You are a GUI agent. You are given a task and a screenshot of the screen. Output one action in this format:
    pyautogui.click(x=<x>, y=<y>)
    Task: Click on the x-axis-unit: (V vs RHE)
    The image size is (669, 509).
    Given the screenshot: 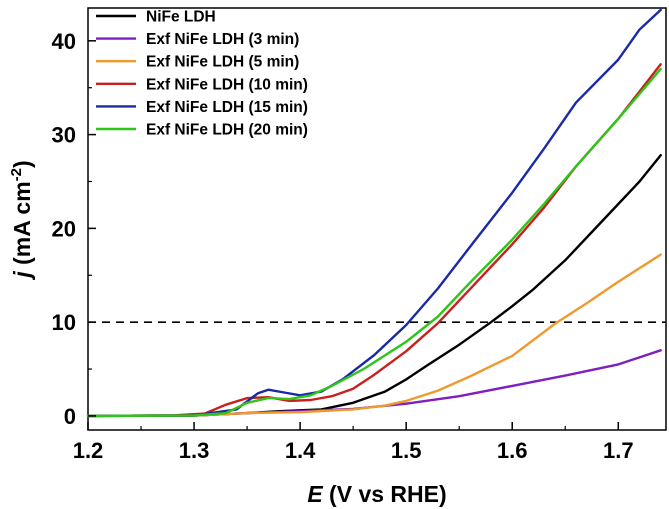 What is the action you would take?
    pyautogui.click(x=385, y=494)
    